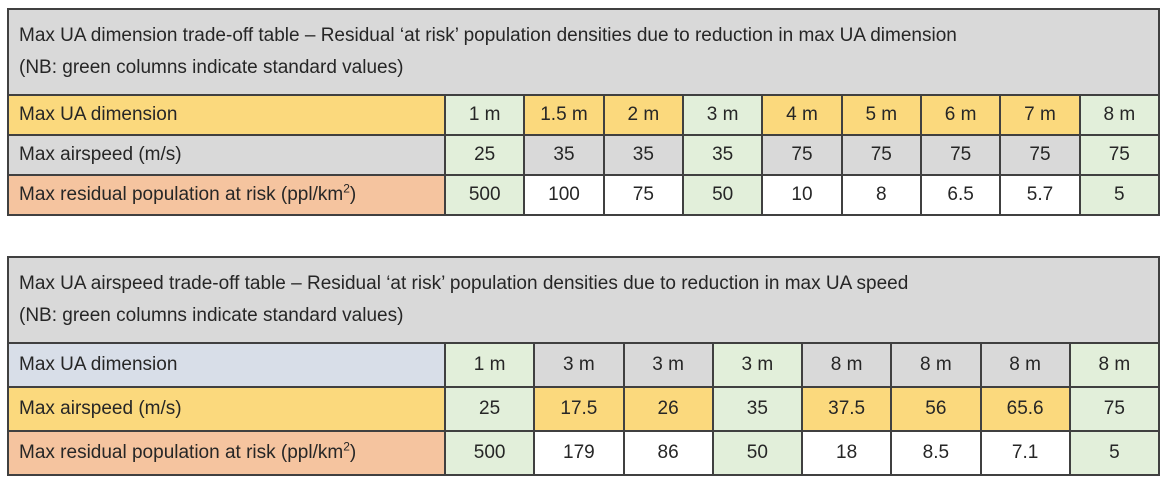 The image size is (1168, 484). I want to click on population-value-cell: 100, so click(564, 195).